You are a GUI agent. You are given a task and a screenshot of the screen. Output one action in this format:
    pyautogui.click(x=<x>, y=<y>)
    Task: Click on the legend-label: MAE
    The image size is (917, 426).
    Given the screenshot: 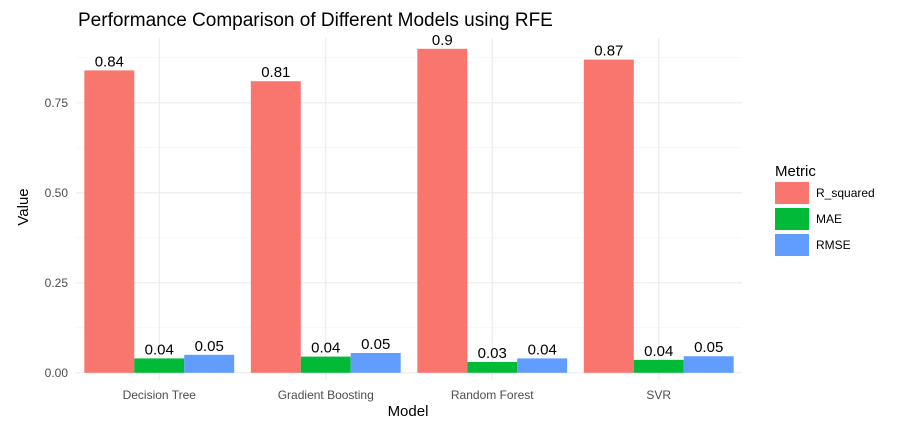 What is the action you would take?
    pyautogui.click(x=829, y=219)
    